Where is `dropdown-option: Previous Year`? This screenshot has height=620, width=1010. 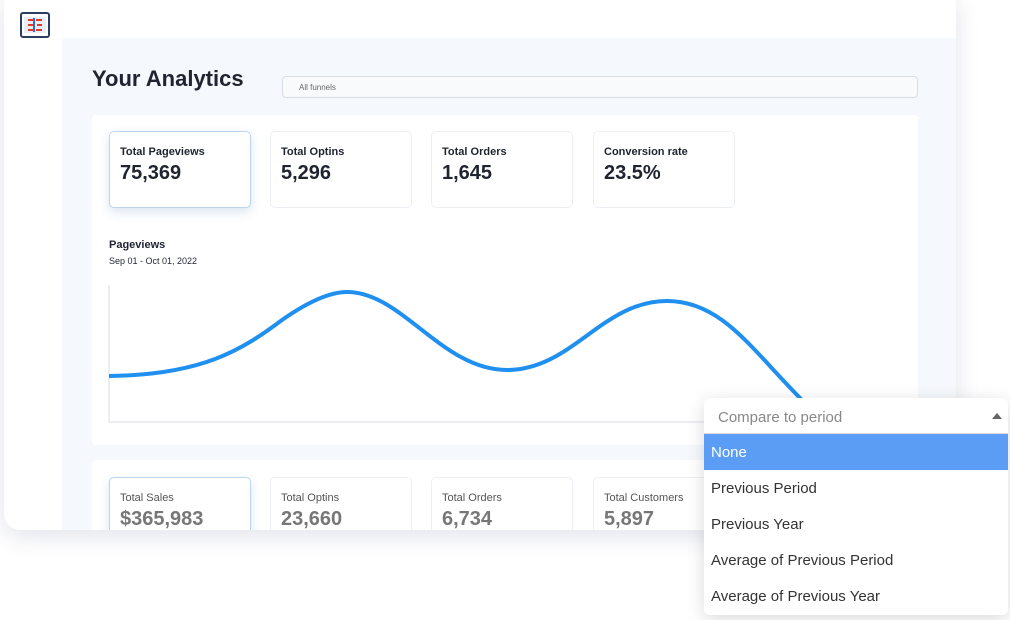
dropdown-option: Previous Year is located at coordinates (757, 524).